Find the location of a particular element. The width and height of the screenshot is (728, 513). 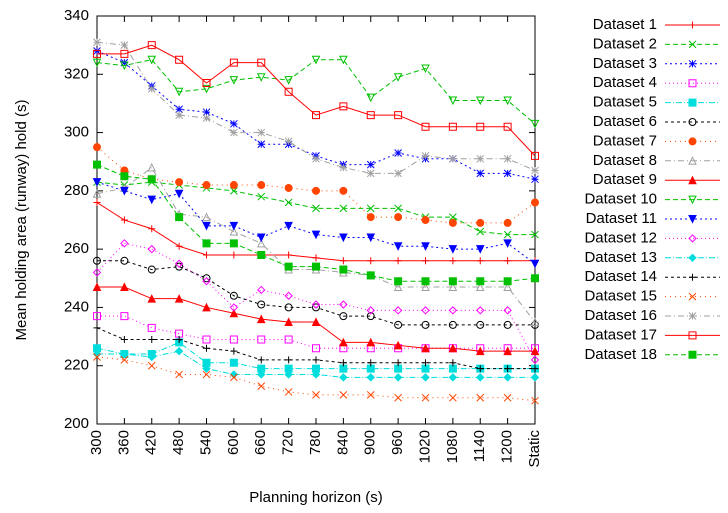

legend-label: Dataset 12 is located at coordinates (620, 237).